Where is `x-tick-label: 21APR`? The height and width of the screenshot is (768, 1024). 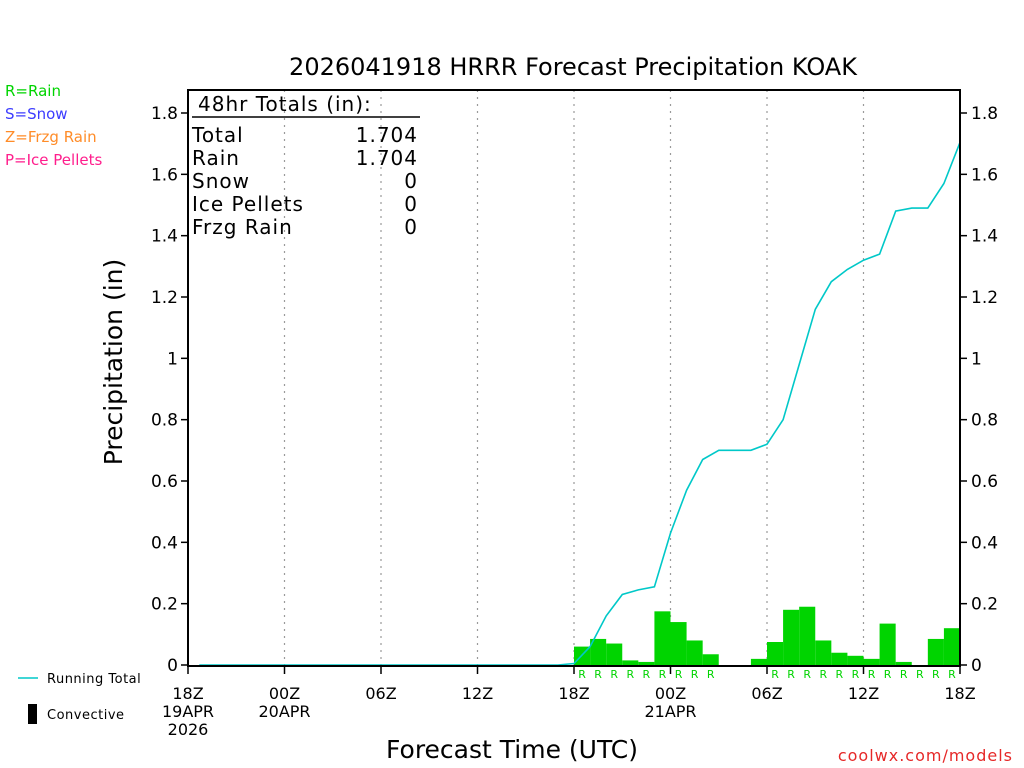
x-tick-label: 21APR is located at coordinates (670, 711).